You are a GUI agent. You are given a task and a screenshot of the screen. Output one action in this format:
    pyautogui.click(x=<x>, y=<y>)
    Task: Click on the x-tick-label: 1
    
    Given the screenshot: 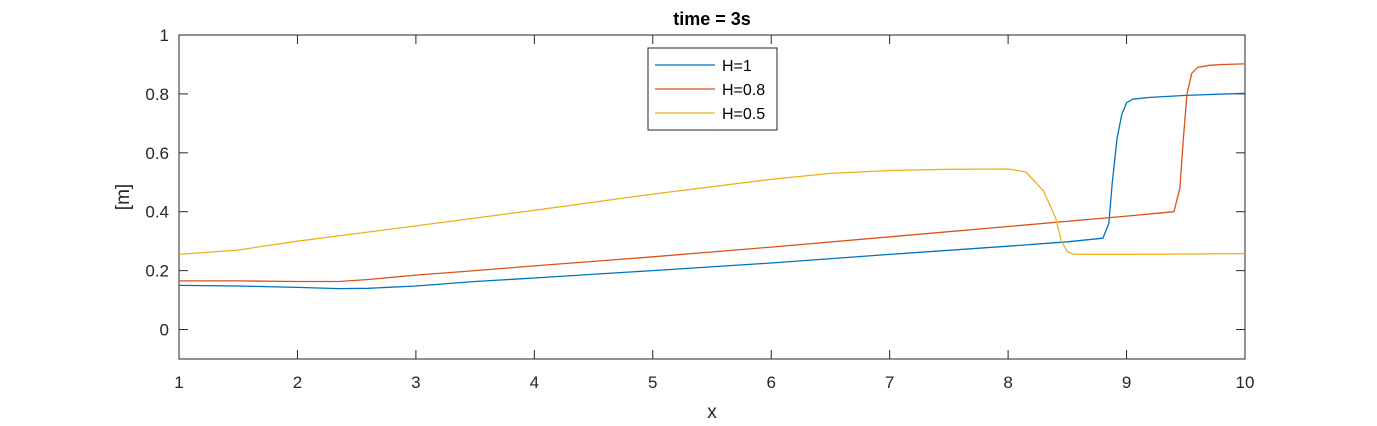 What is the action you would take?
    pyautogui.click(x=178, y=382)
    